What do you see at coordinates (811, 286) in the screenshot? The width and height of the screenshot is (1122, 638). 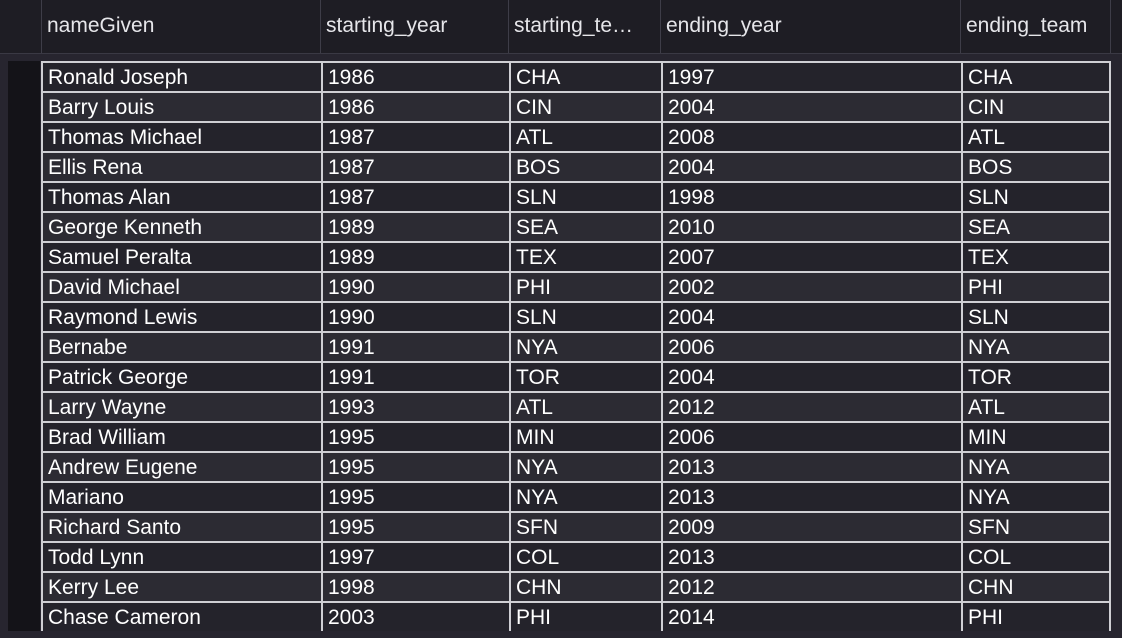 I see `table-cell: 2002` at bounding box center [811, 286].